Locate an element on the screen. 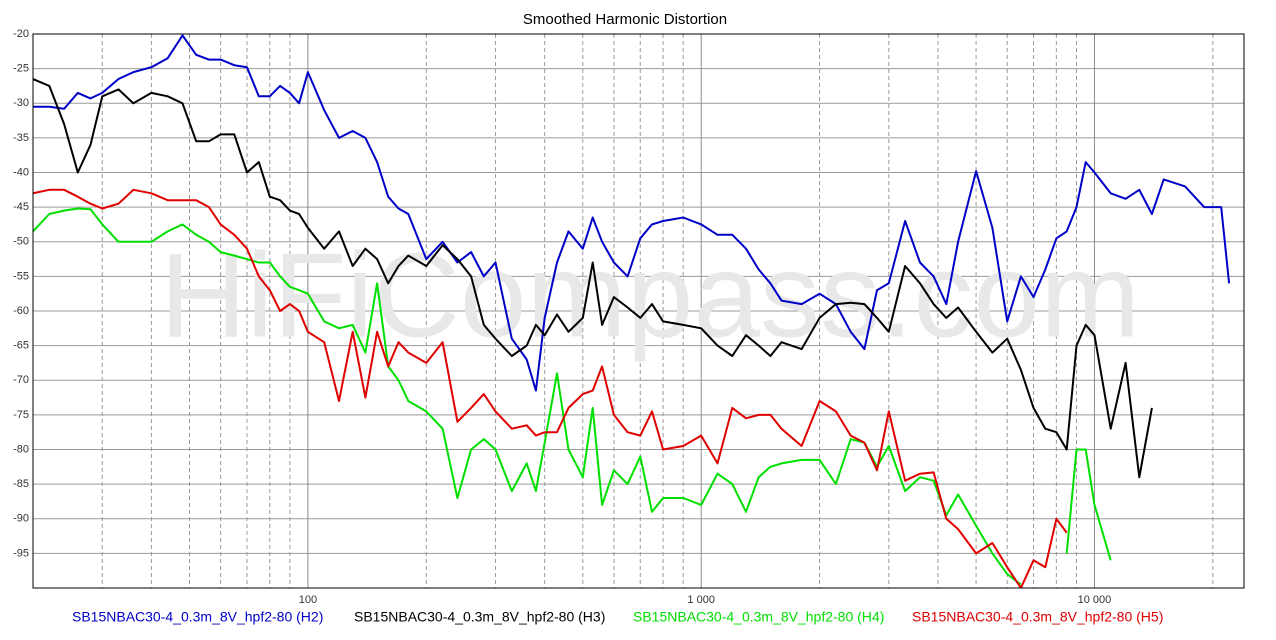 The height and width of the screenshot is (640, 1276). y-tick-label: -70 is located at coordinates (21, 380).